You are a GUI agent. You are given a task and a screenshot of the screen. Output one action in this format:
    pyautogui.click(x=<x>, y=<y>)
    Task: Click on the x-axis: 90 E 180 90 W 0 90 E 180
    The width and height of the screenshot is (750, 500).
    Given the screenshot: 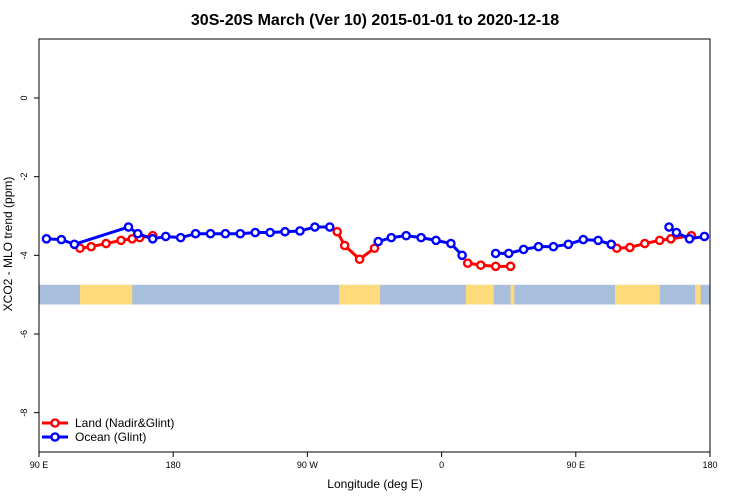 What is the action you would take?
    pyautogui.click(x=374, y=461)
    